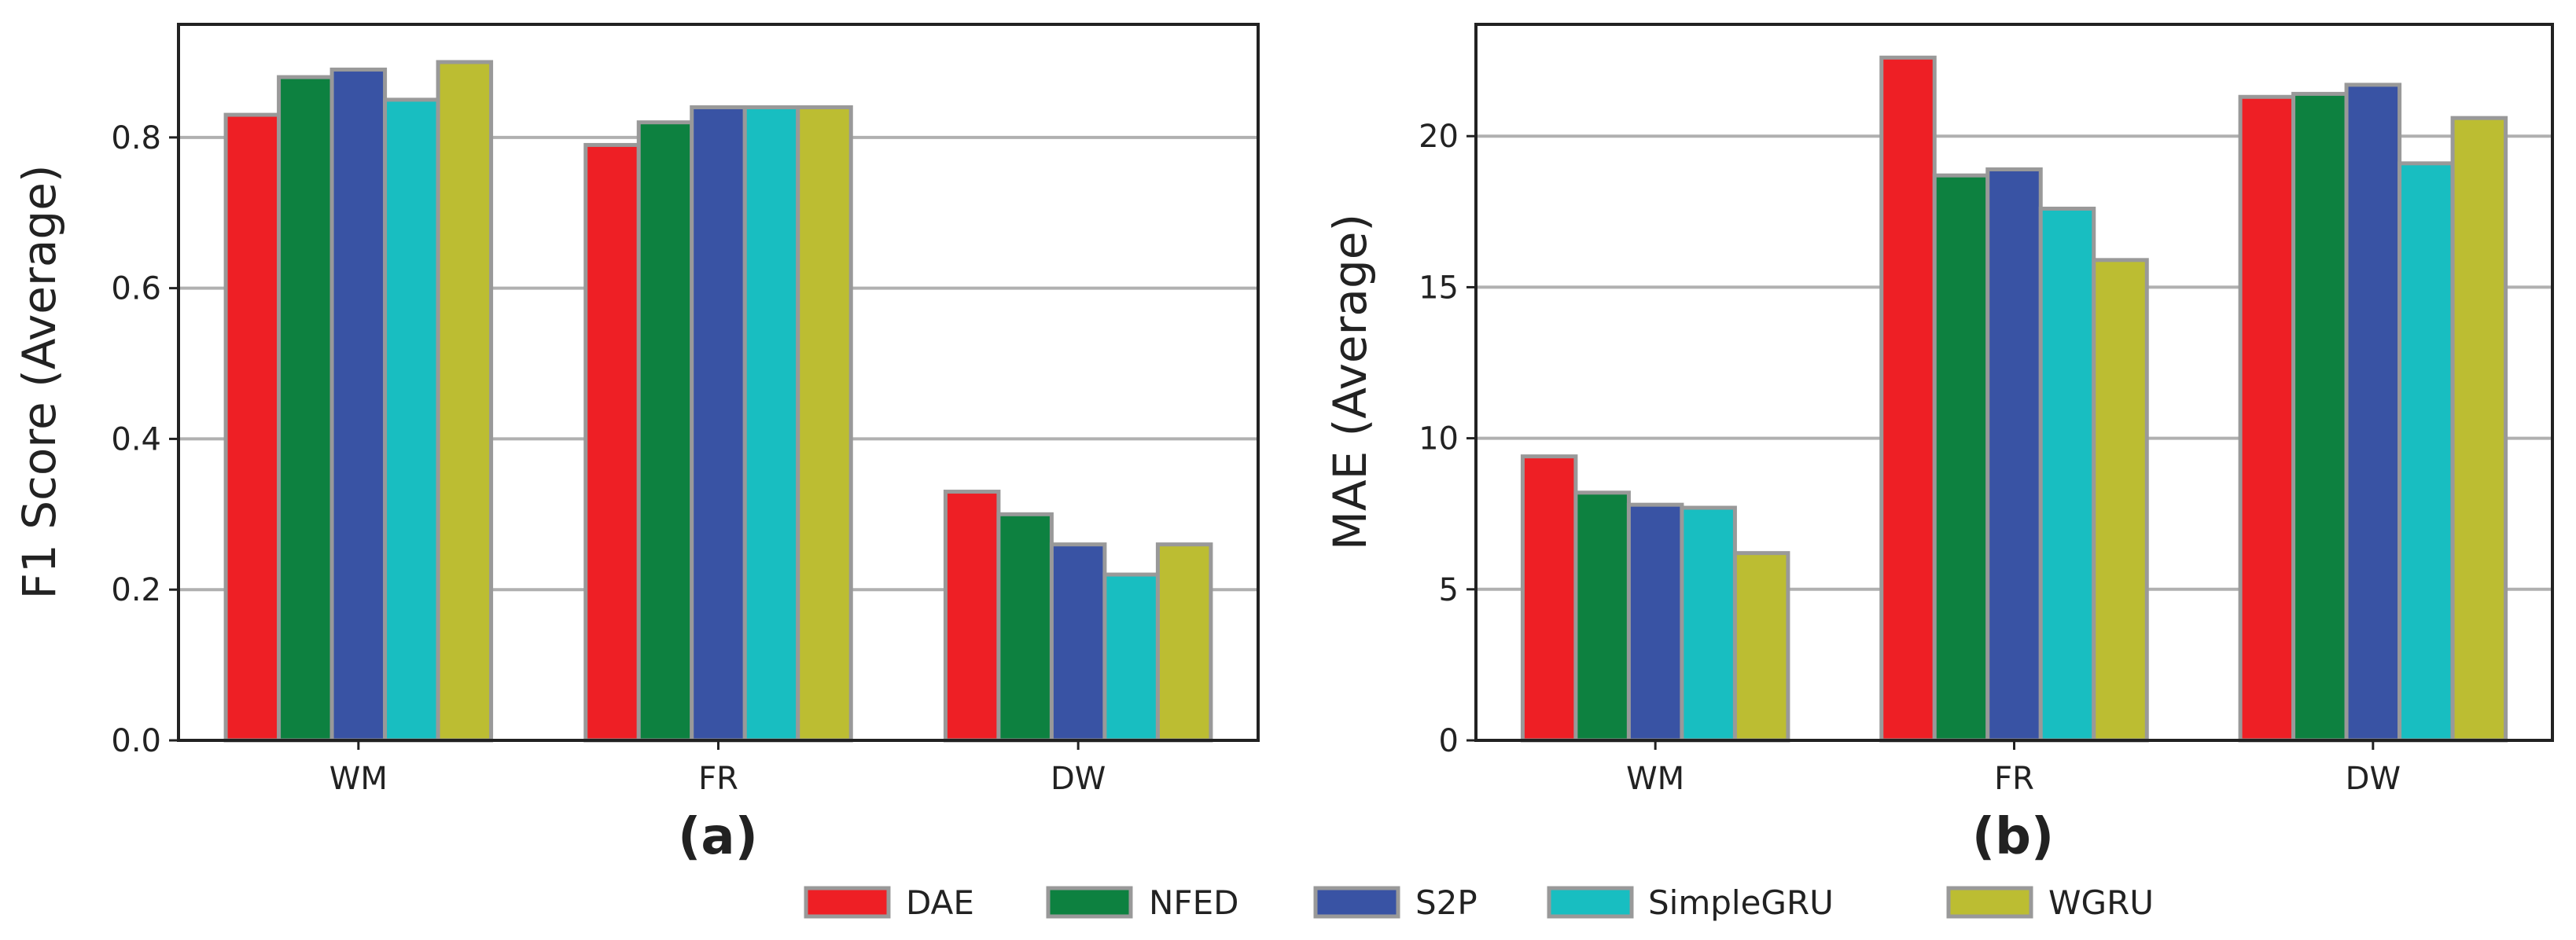  What do you see at coordinates (1439, 439) in the screenshot?
I see `y-tick-label: 10` at bounding box center [1439, 439].